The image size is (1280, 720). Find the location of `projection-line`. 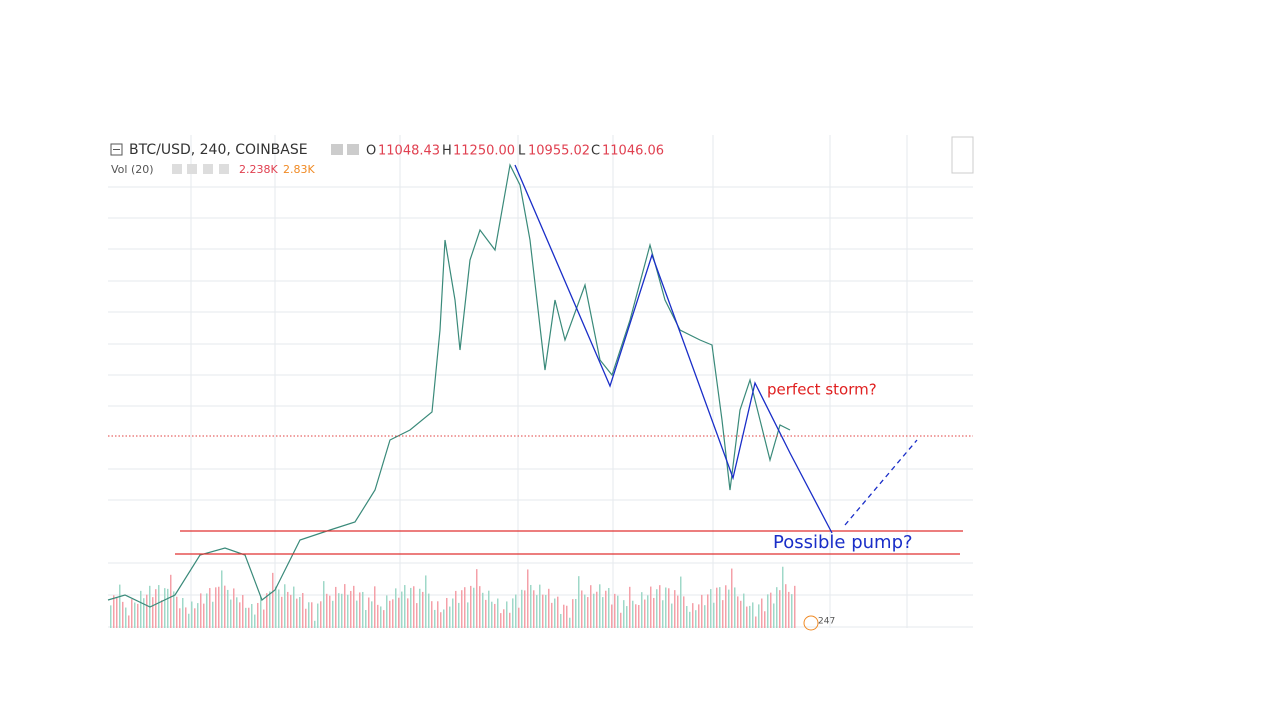

projection-line is located at coordinates (881, 482).